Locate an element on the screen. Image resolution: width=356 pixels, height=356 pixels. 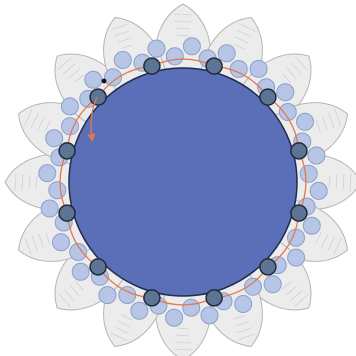
arrow-down-icon is located at coordinates (92, 119).